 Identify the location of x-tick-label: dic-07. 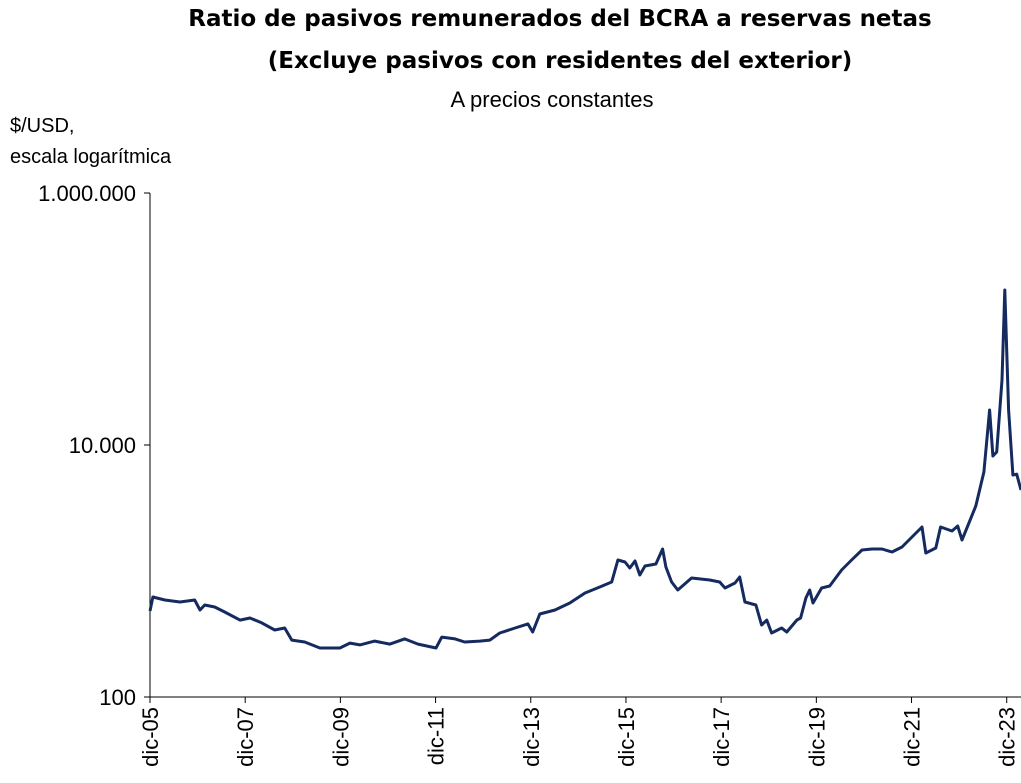
(245, 737).